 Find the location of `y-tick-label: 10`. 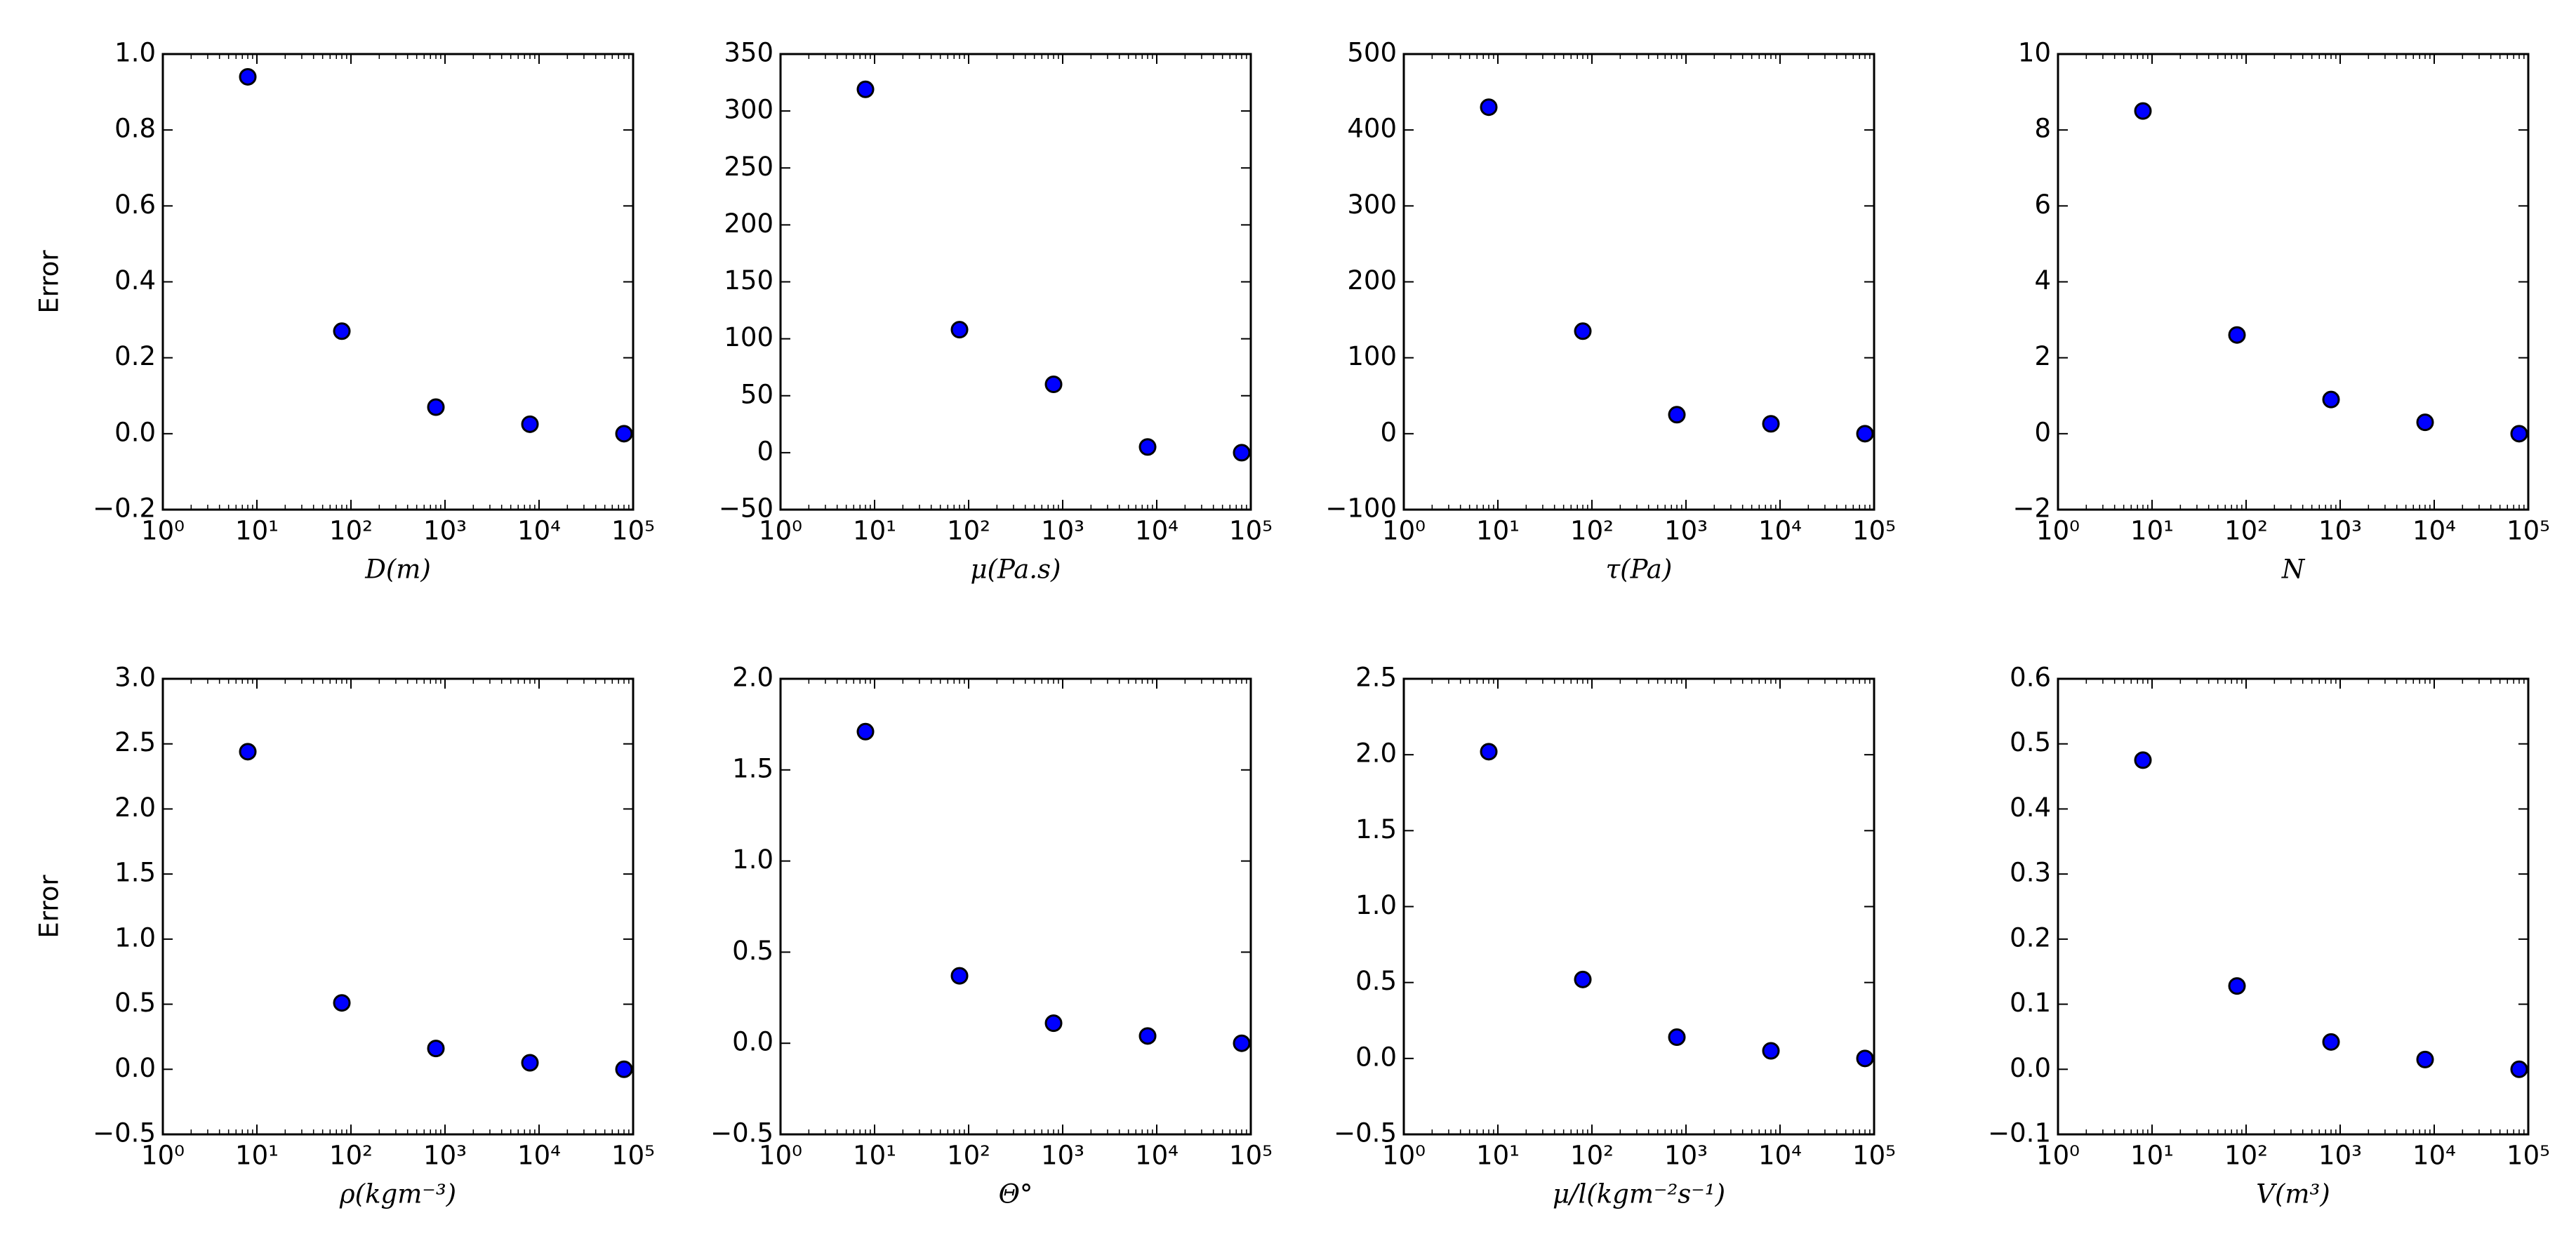

y-tick-label: 10 is located at coordinates (2035, 53).